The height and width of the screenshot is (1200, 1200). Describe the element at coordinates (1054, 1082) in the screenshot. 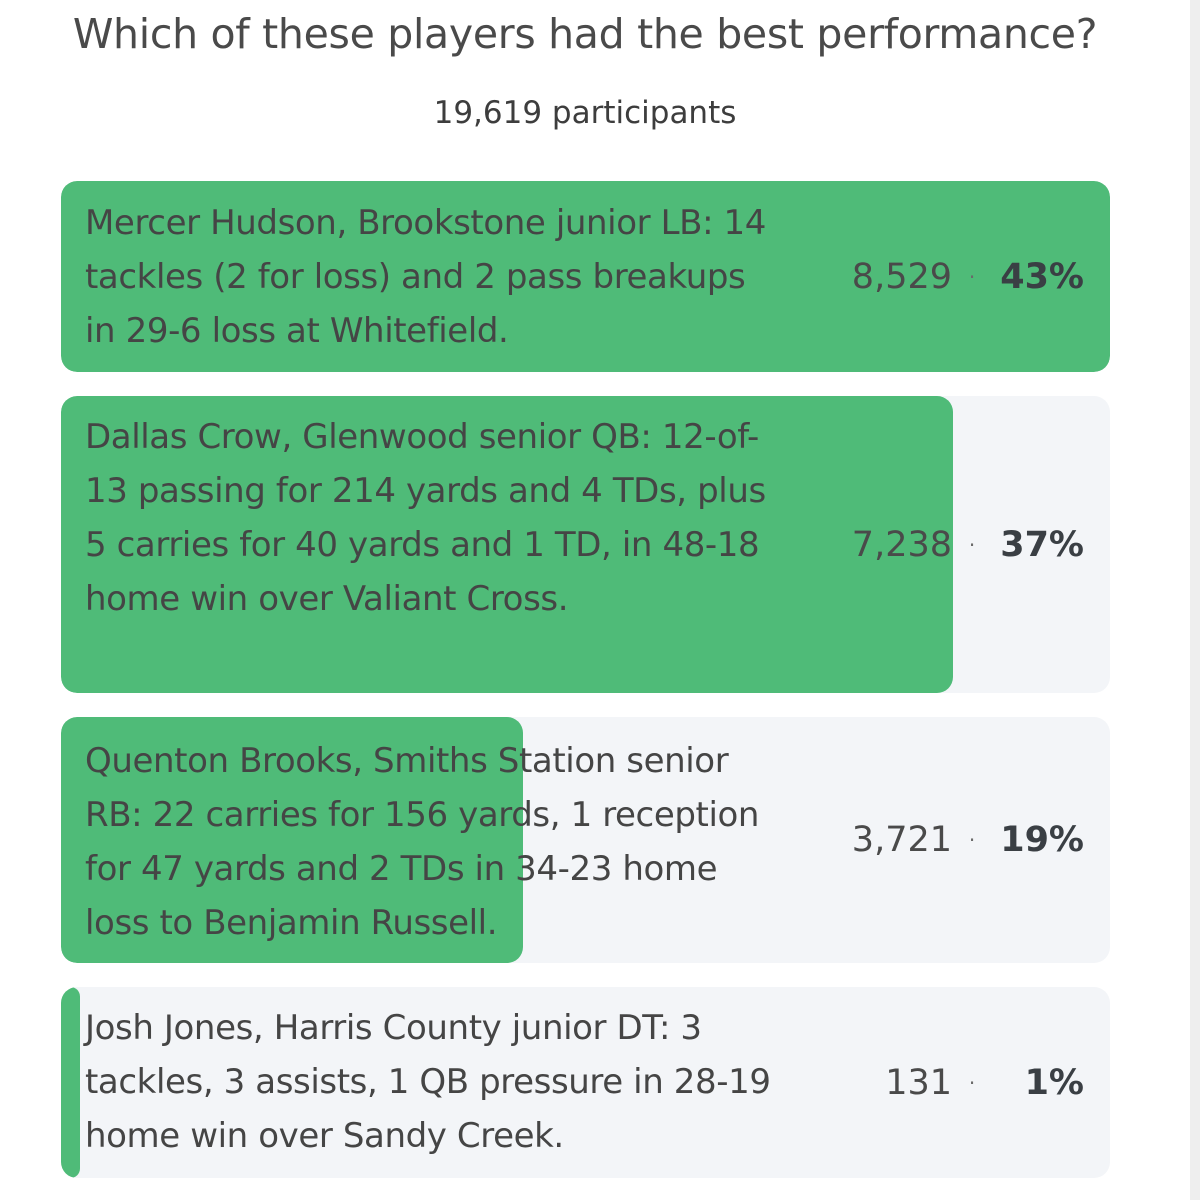

I see `vote-percent: 1%` at that location.